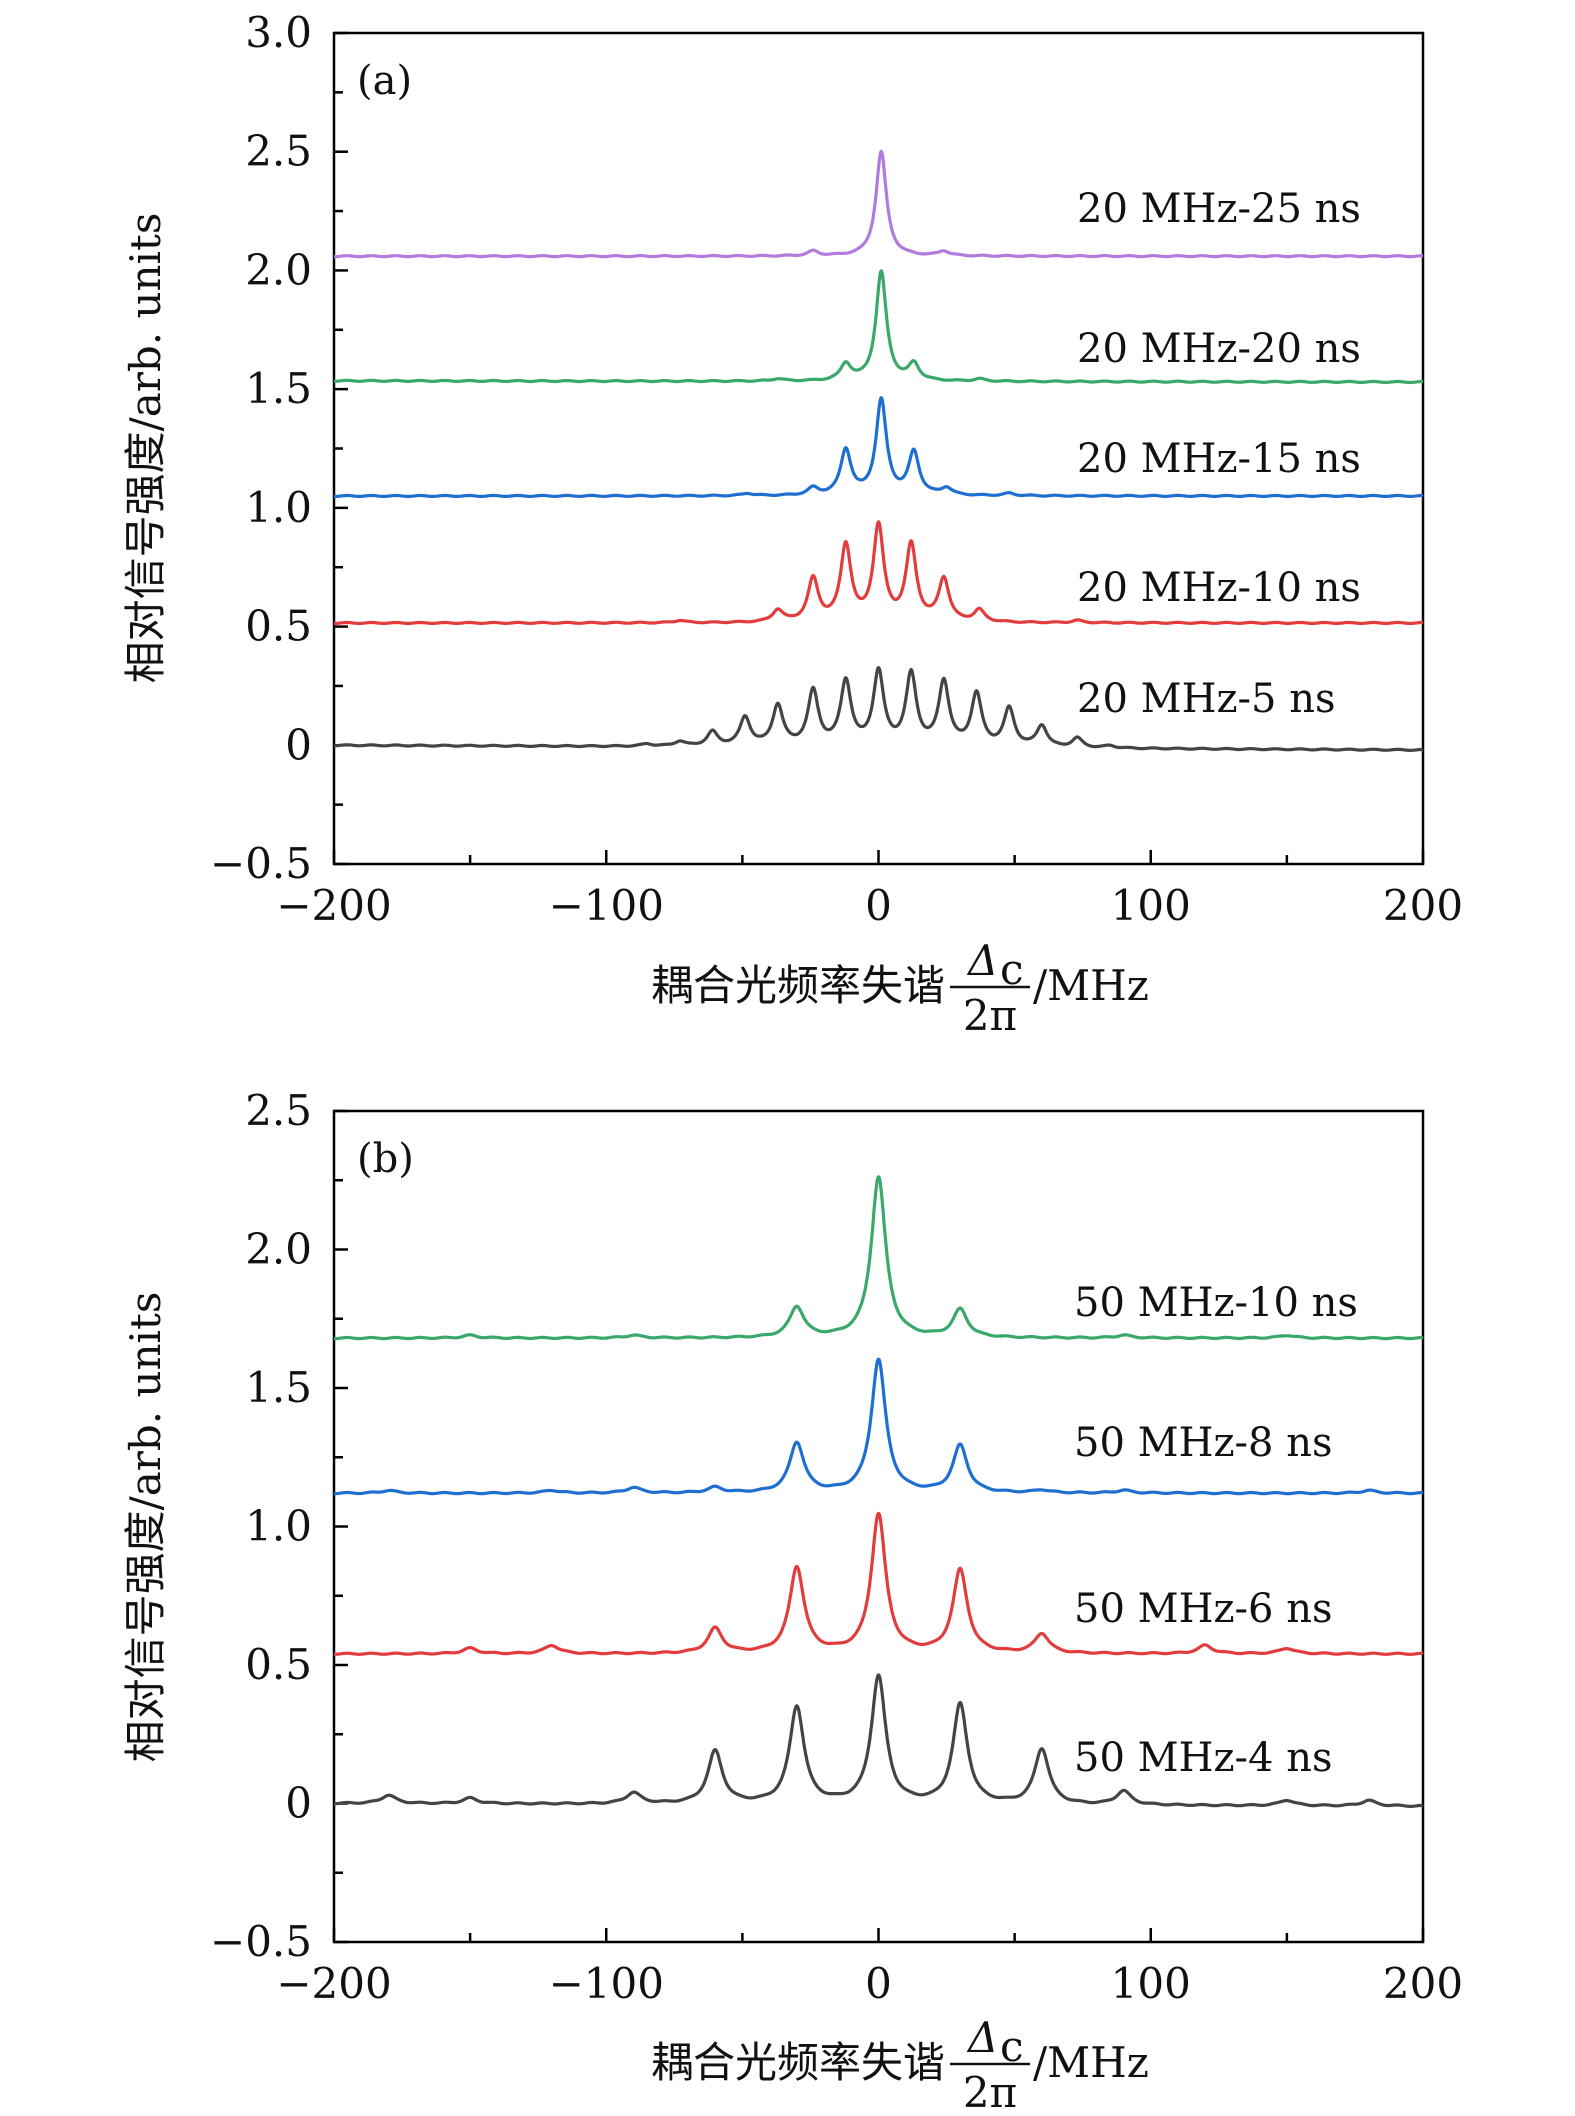 This screenshot has height=2116, width=1575. I want to click on series-line-20-MHz-15-ns, so click(878, 447).